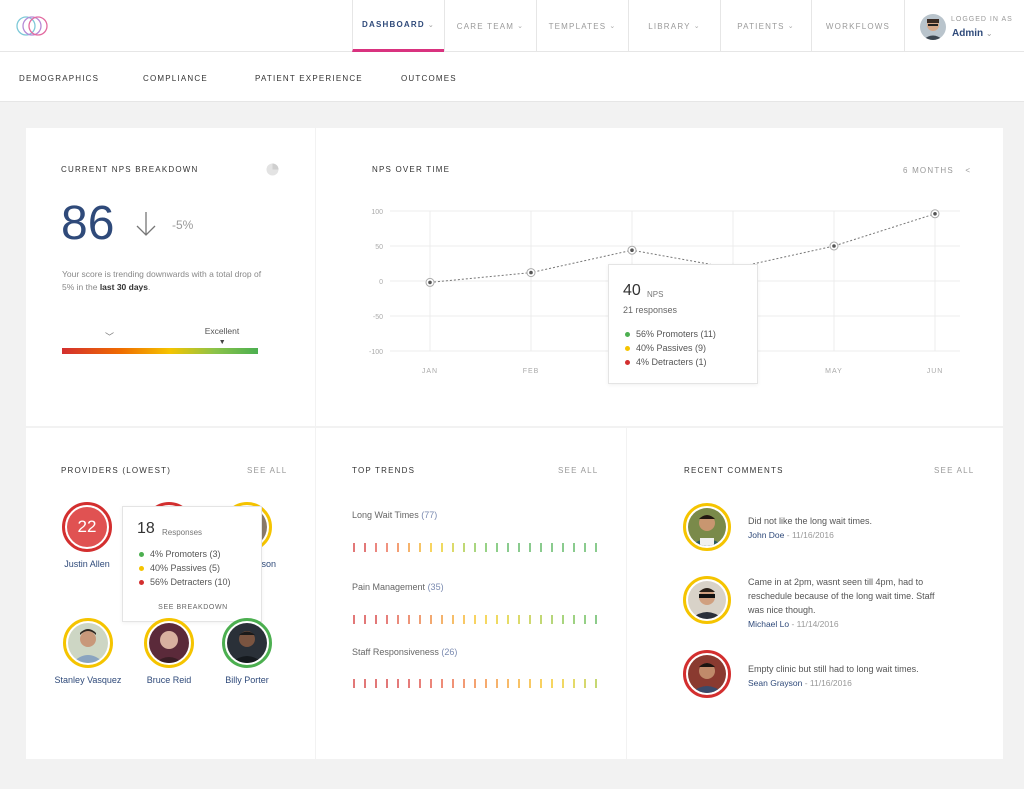  I want to click on trends-card, so click(471, 593).